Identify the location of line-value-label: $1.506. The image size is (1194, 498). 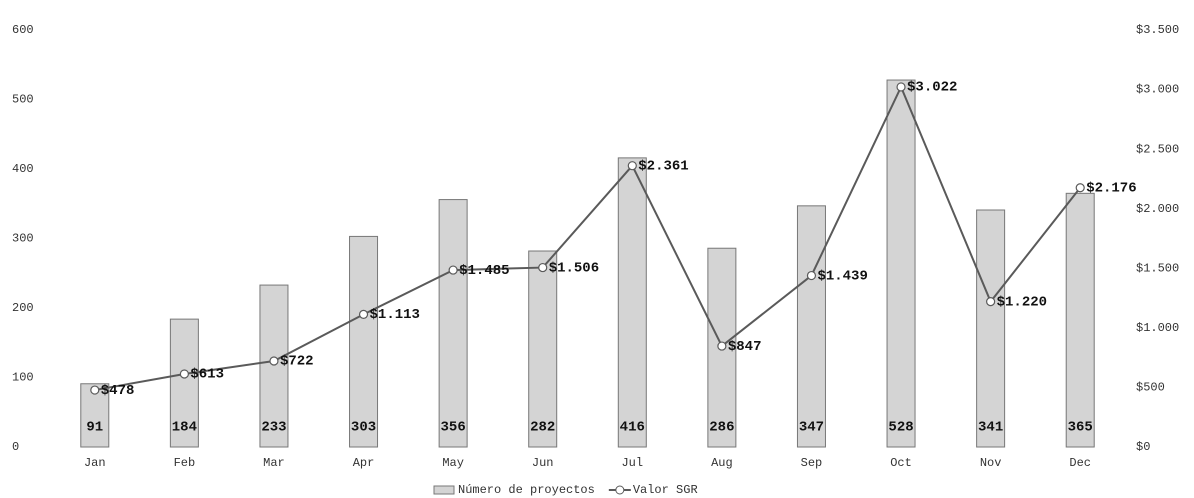
(574, 268).